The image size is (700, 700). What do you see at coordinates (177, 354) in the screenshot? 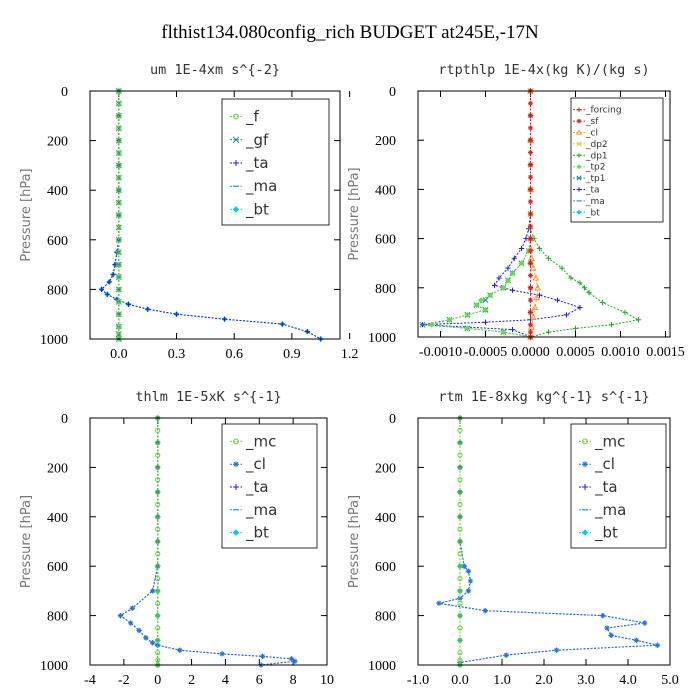
I see `x-tick-label: 0.3` at bounding box center [177, 354].